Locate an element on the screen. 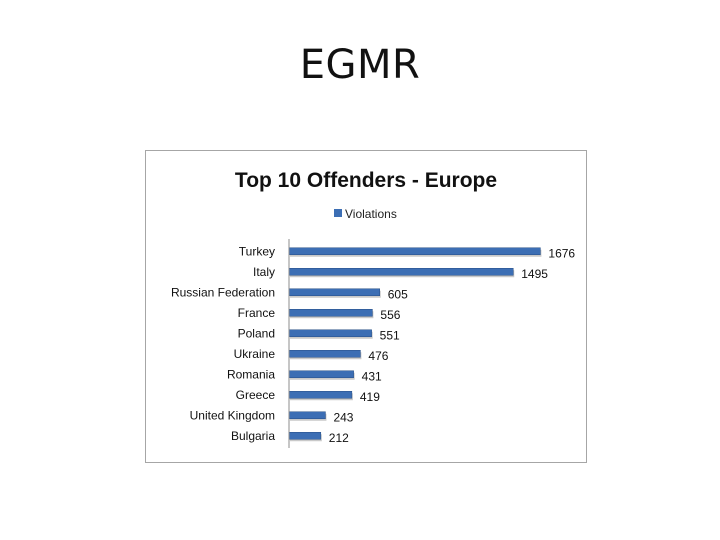 The height and width of the screenshot is (540, 720). category-label: France is located at coordinates (257, 313).